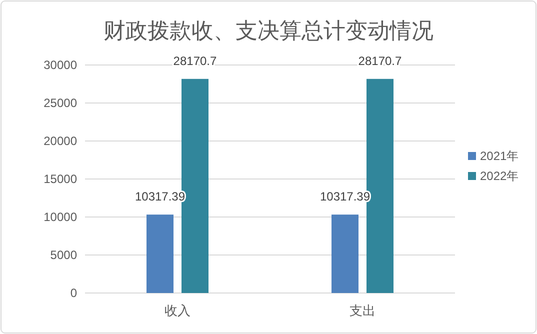 The width and height of the screenshot is (537, 334). Describe the element at coordinates (61, 141) in the screenshot. I see `y-tick-label: 20000` at that location.